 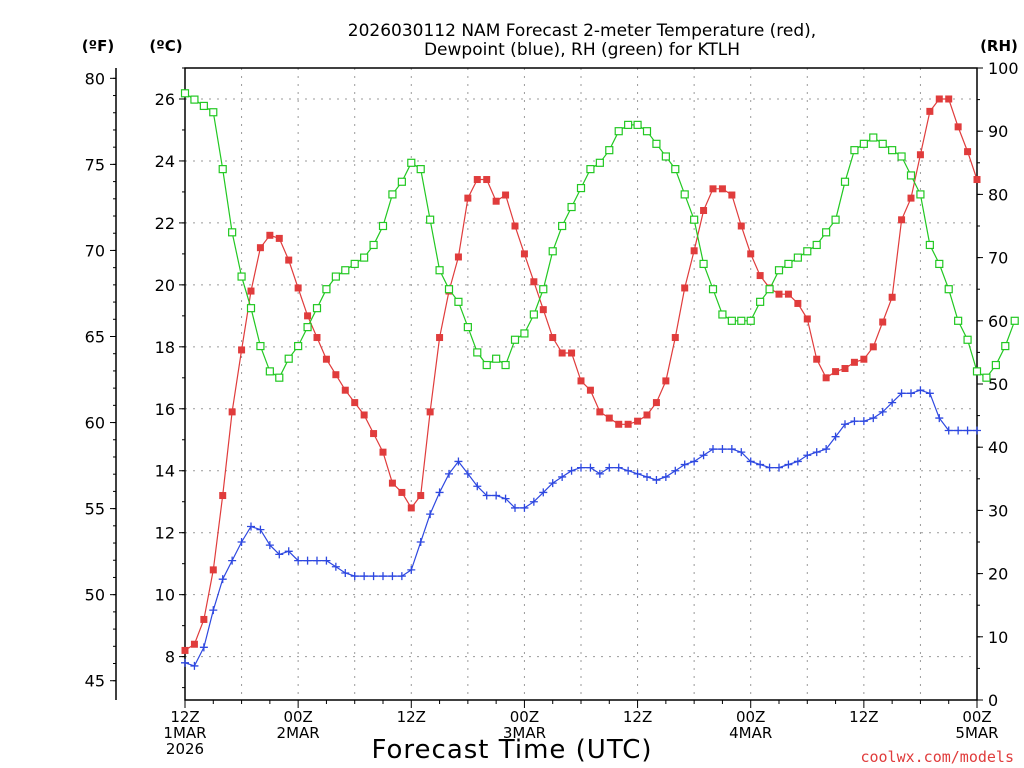 What do you see at coordinates (998, 258) in the screenshot?
I see `rh-tick-label: 70` at bounding box center [998, 258].